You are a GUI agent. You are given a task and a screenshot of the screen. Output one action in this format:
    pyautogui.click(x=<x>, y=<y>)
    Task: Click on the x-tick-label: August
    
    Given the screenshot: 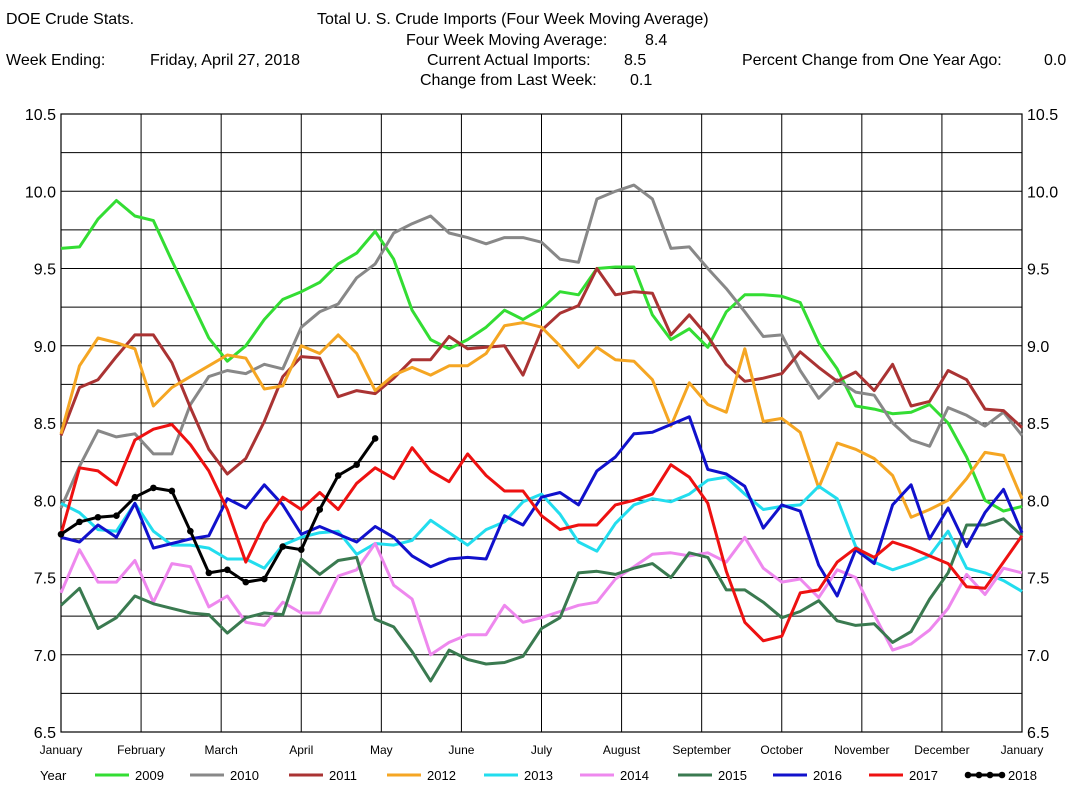 What is the action you would take?
    pyautogui.click(x=622, y=750)
    